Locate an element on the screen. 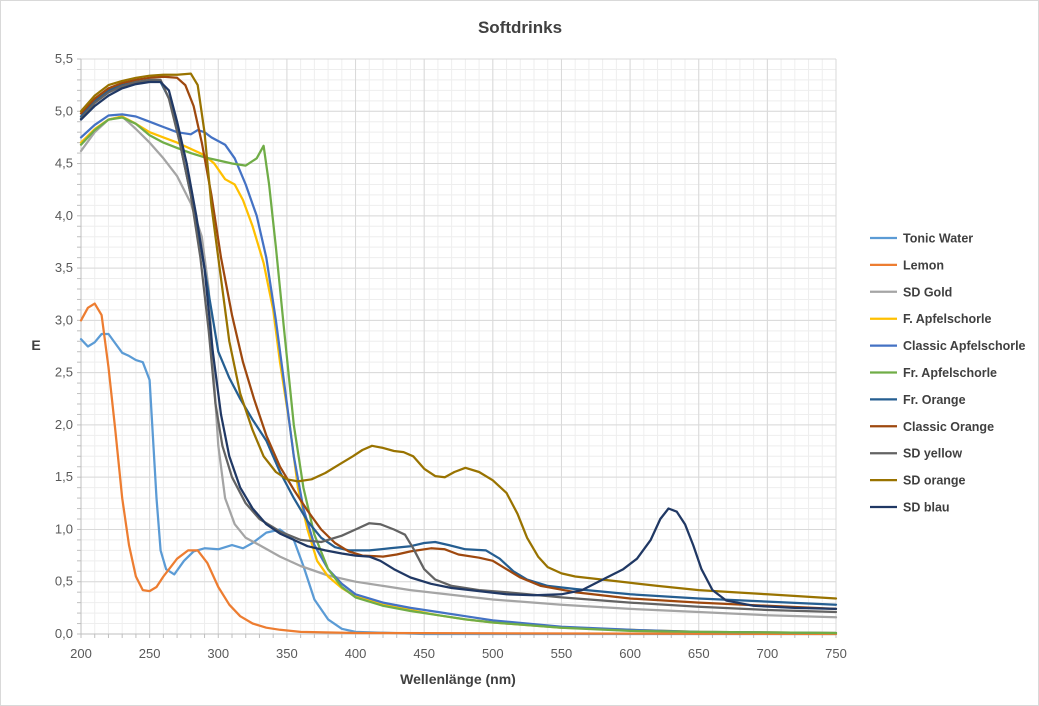 This screenshot has height=706, width=1039. x-tick-label: 550 is located at coordinates (562, 653).